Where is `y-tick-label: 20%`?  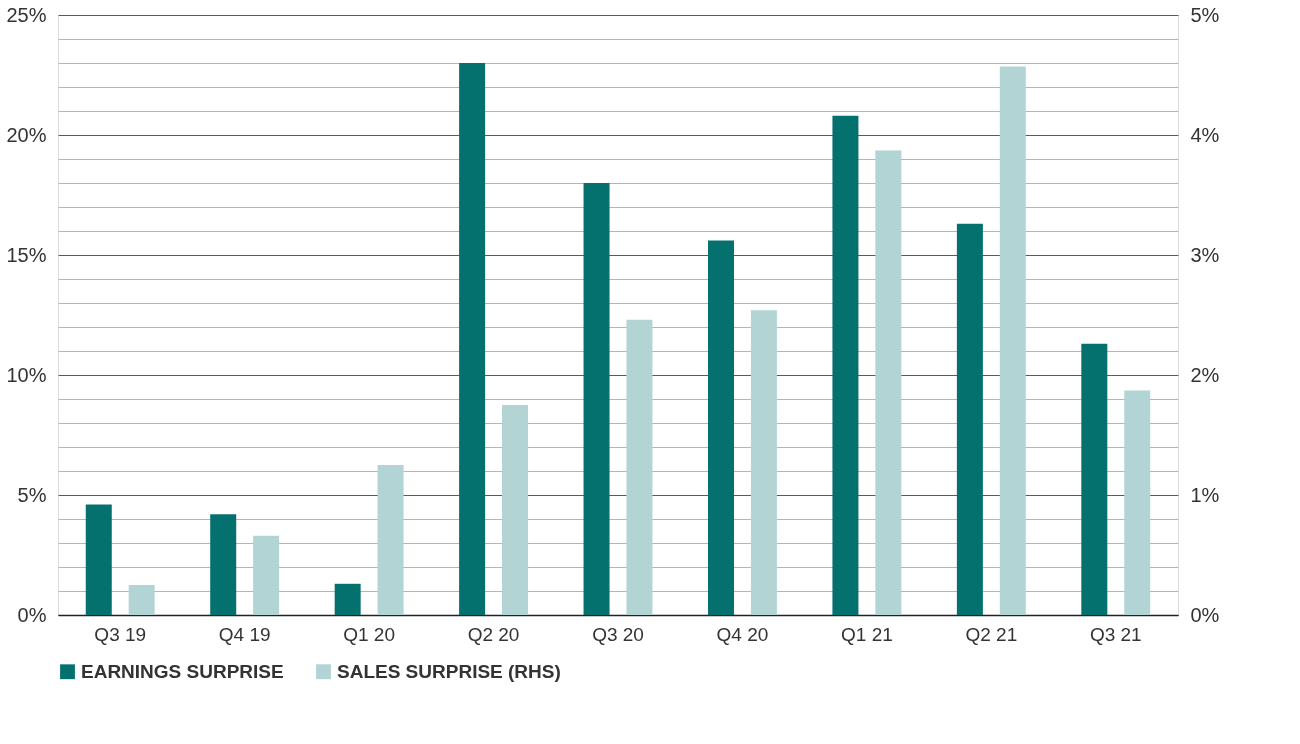 y-tick-label: 20% is located at coordinates (26, 134).